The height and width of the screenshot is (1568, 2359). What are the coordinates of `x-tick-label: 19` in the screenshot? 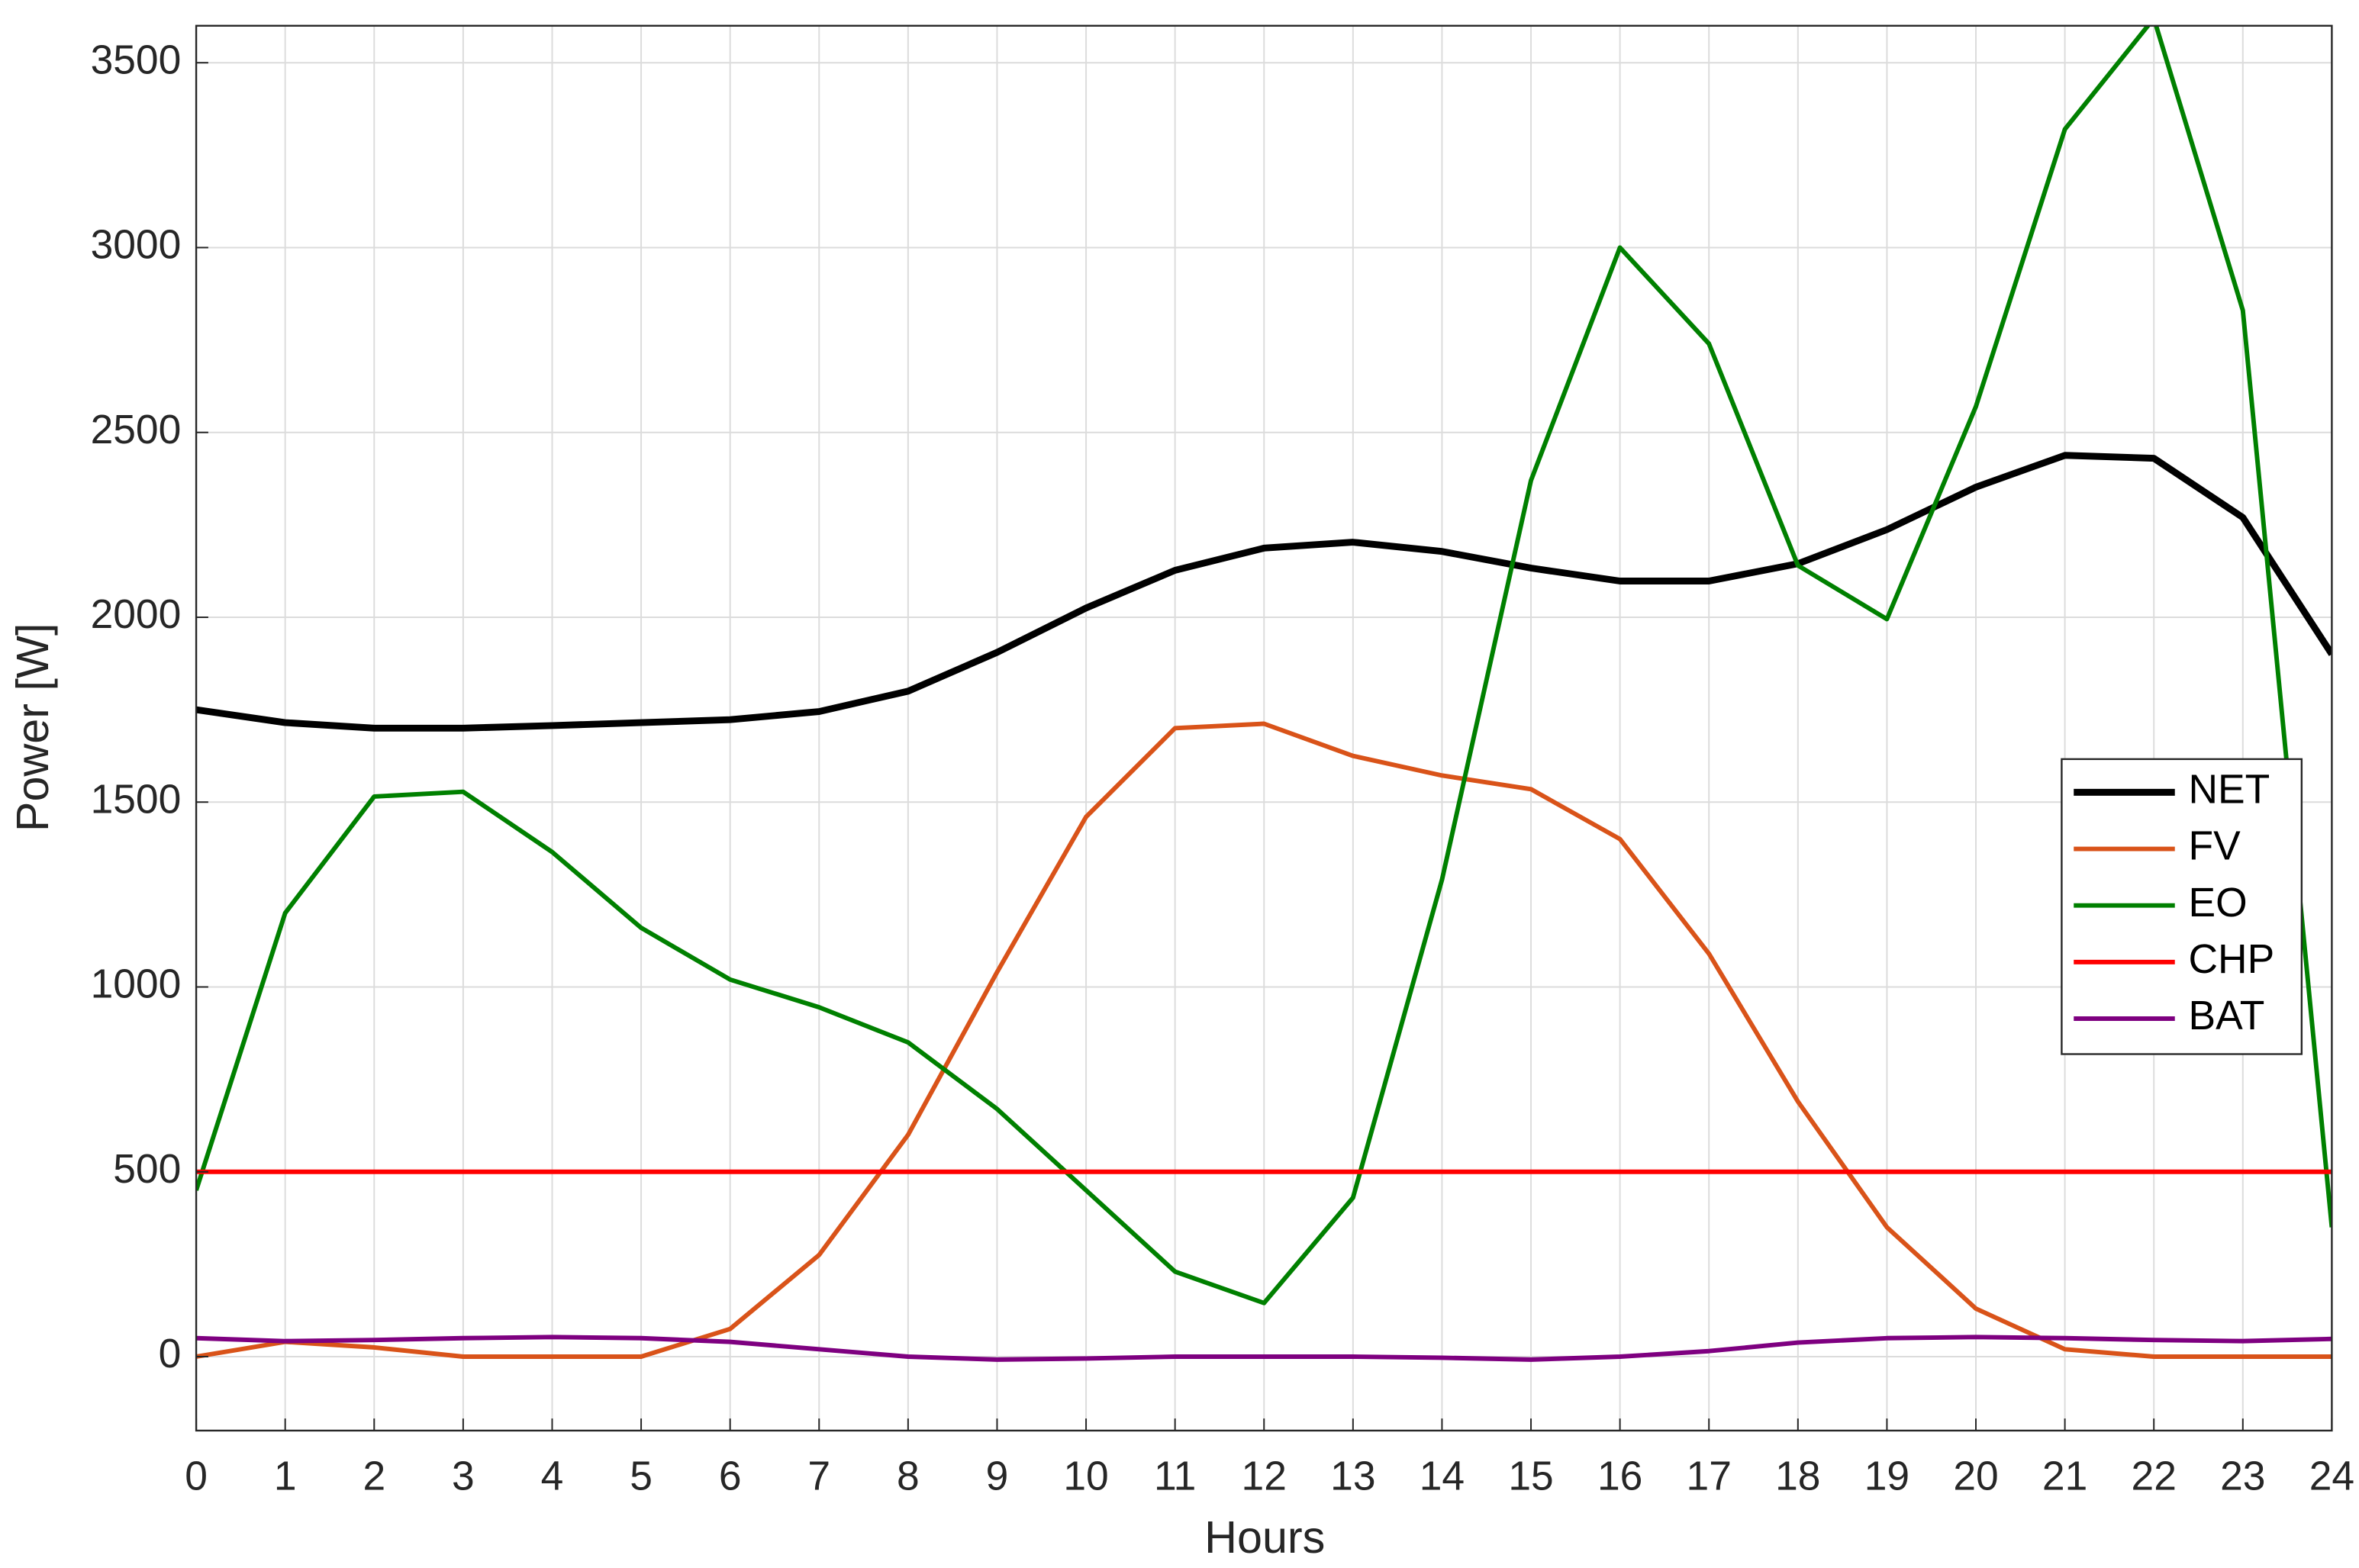 It's located at (1886, 1476).